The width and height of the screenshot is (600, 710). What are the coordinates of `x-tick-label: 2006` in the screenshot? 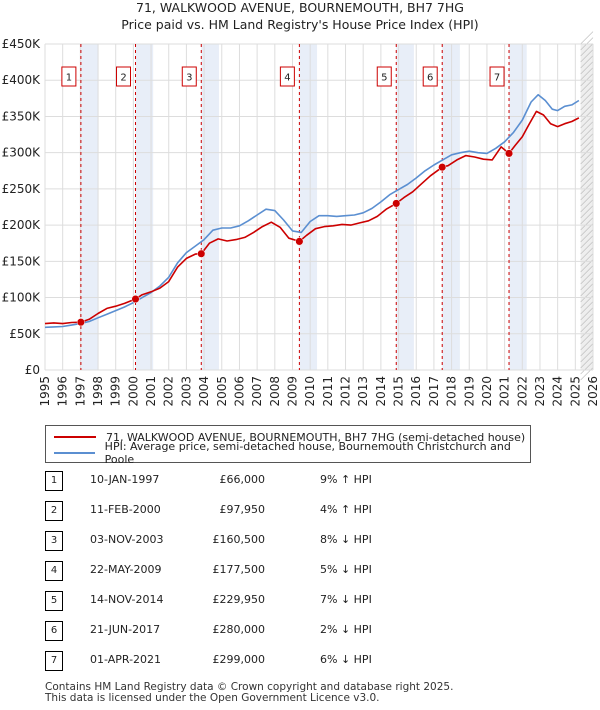 It's located at (239, 391).